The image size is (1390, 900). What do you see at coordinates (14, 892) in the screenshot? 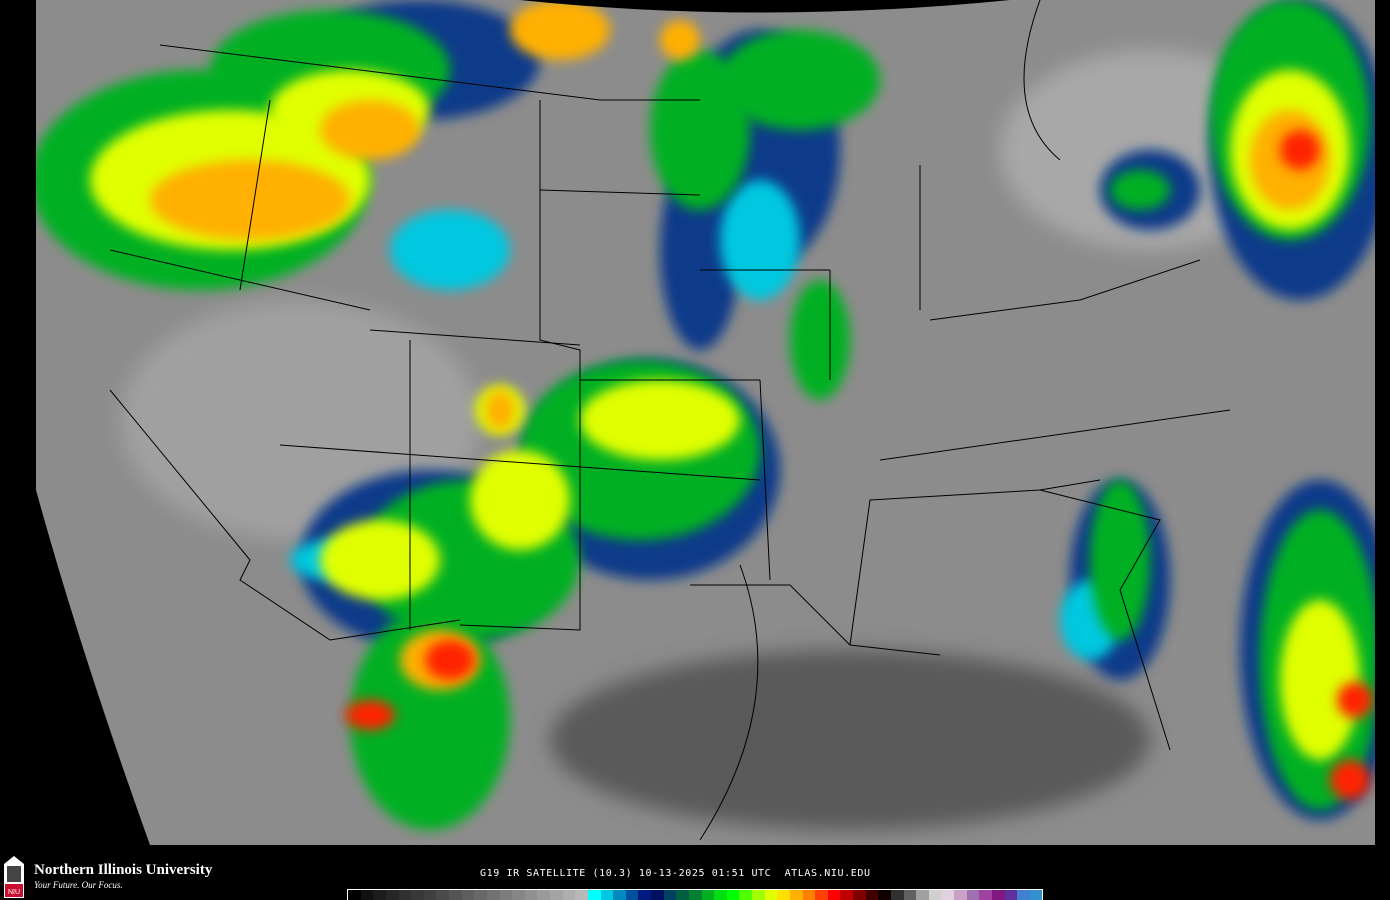
I see `svg-text: NIU` at bounding box center [14, 892].